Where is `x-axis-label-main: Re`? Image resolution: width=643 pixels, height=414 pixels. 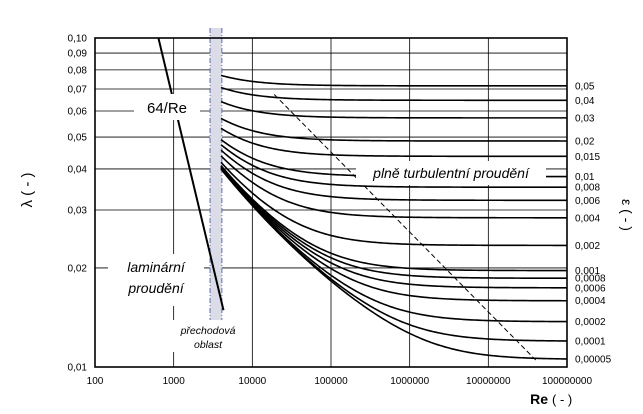
x-axis-label-main: Re is located at coordinates (539, 399).